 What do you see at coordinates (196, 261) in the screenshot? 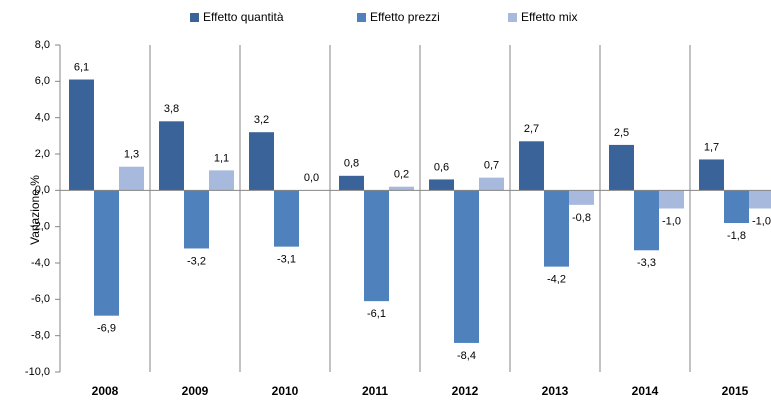
I see `data-label: -3,2` at bounding box center [196, 261].